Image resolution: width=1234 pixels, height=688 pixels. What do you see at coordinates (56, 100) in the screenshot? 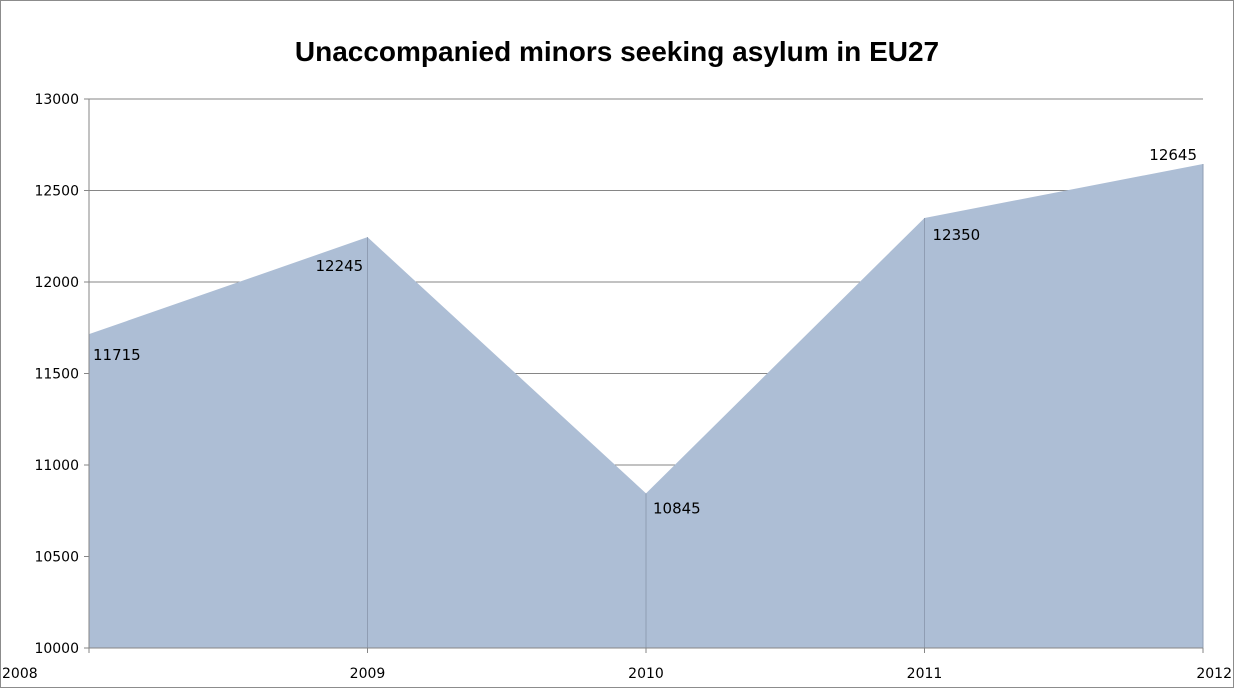
I see `y-tick-label: 13000` at bounding box center [56, 100].